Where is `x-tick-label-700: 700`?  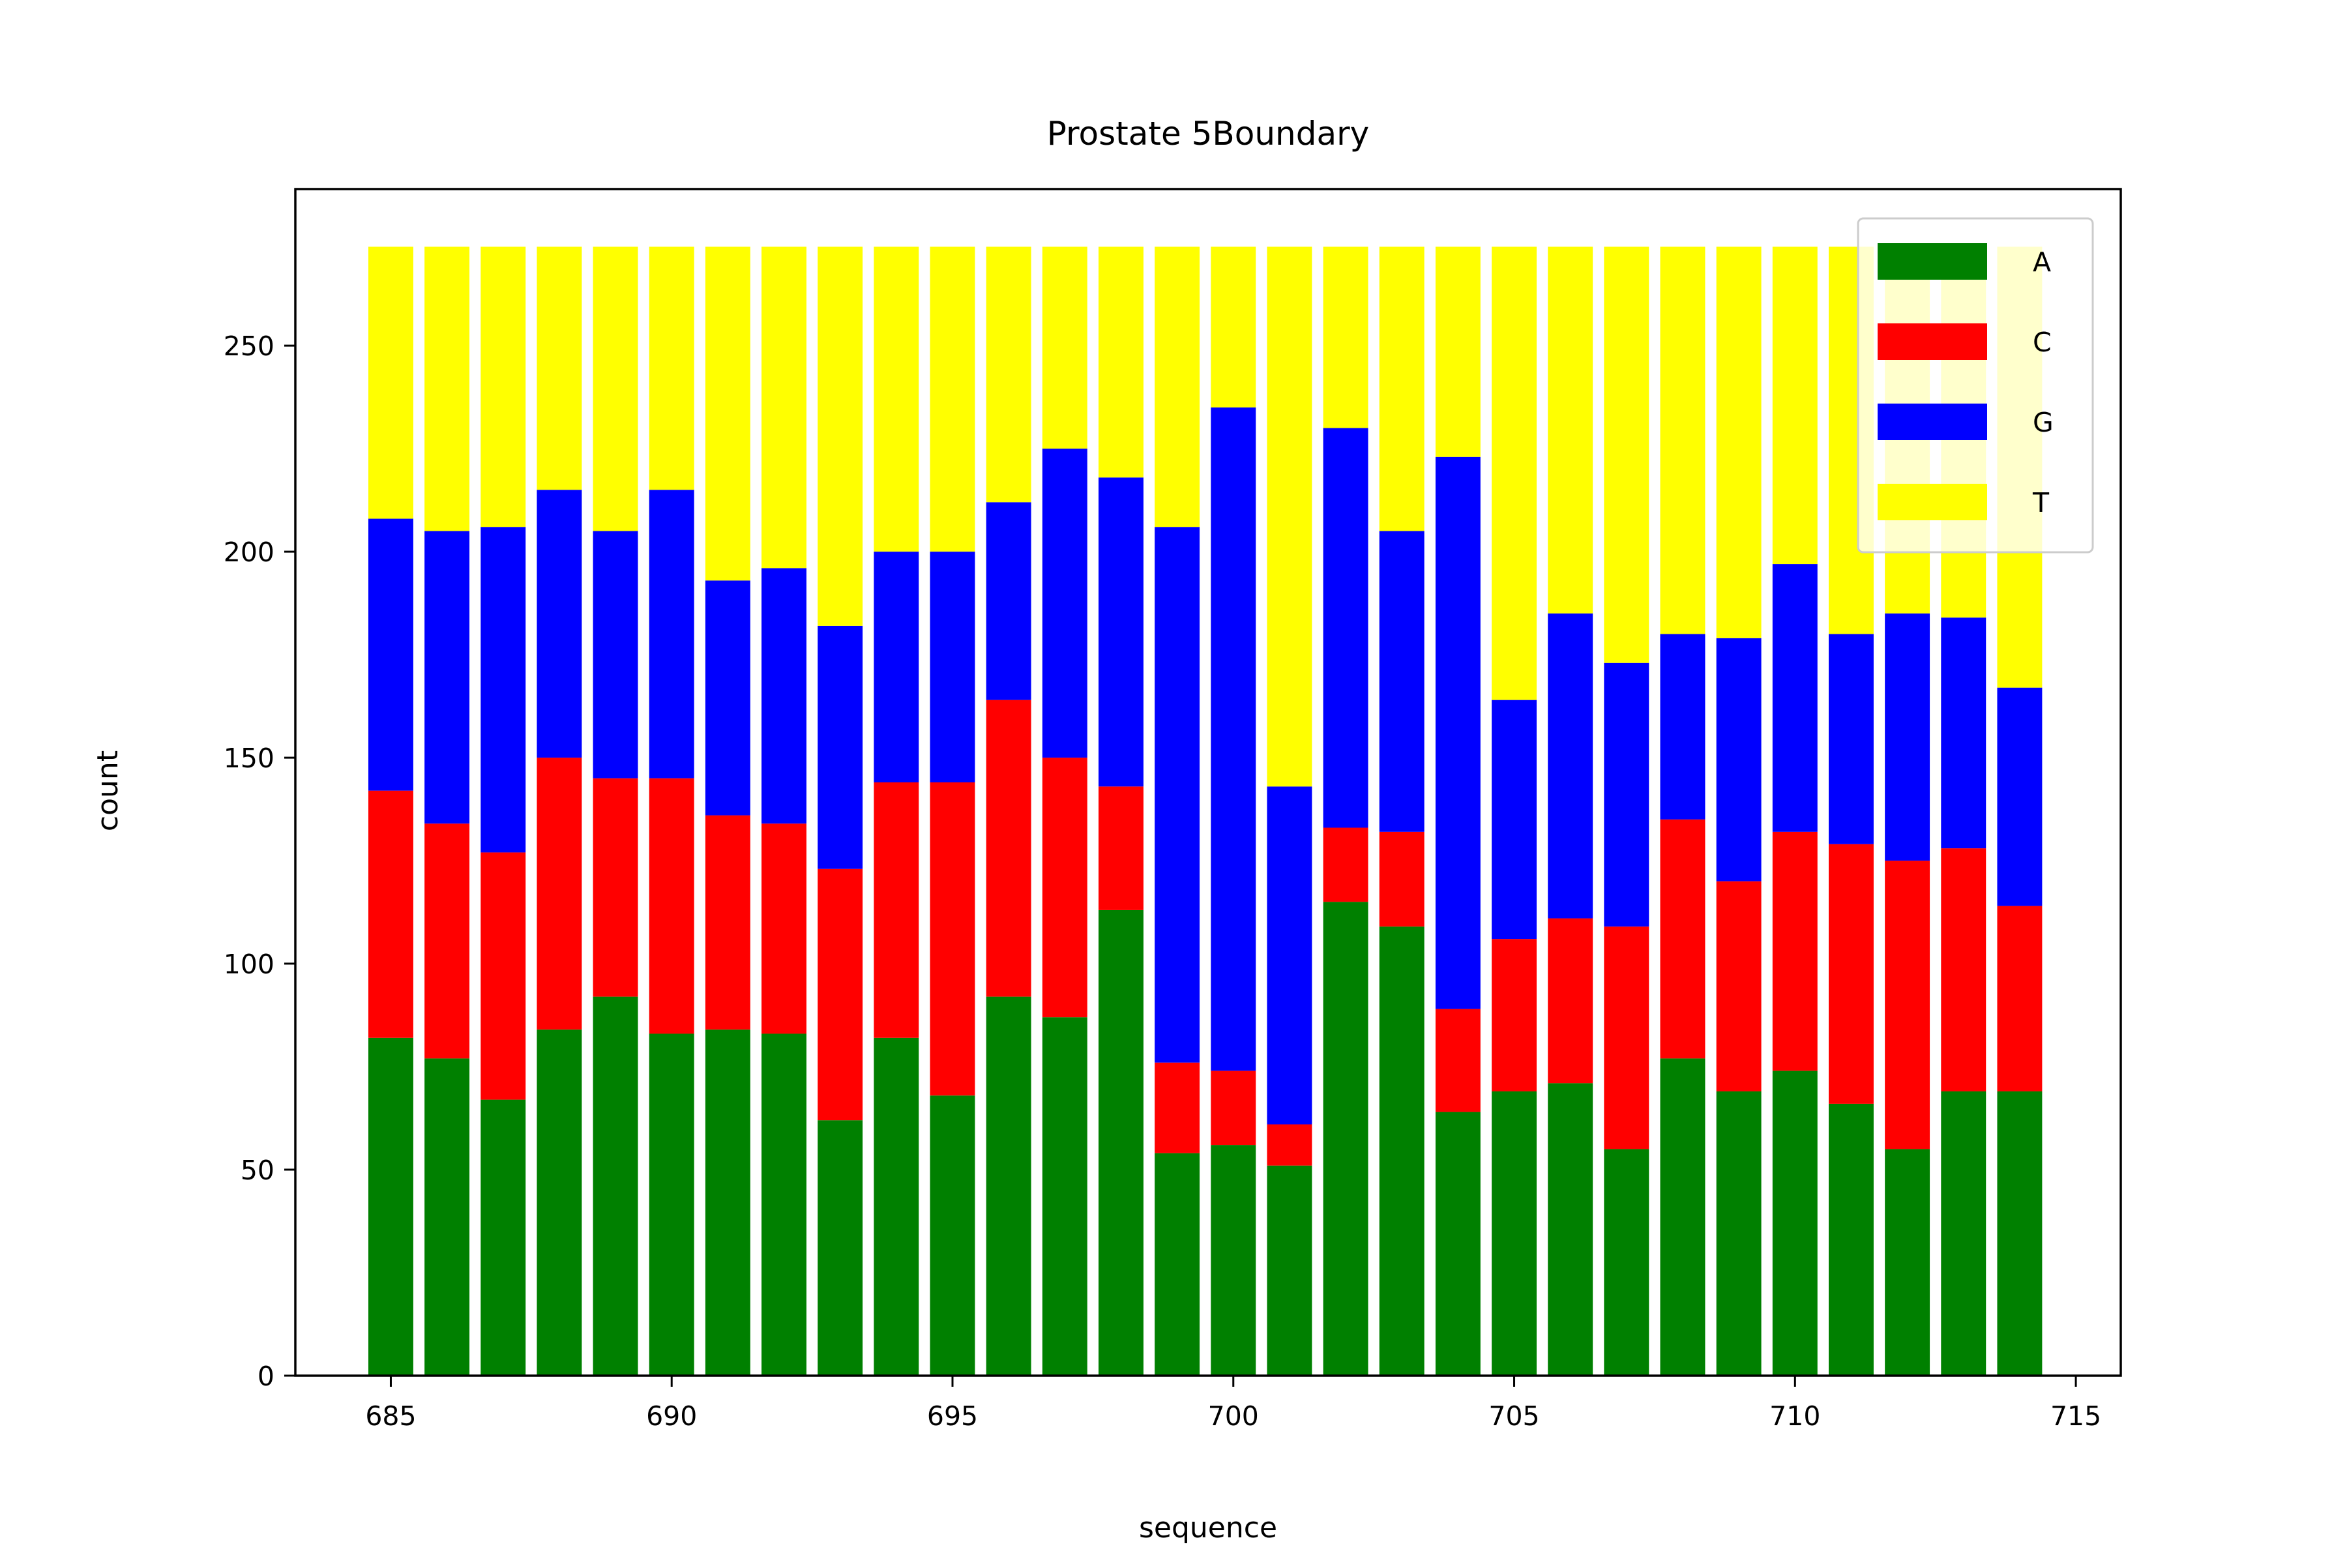 x-tick-label-700: 700 is located at coordinates (1233, 1416).